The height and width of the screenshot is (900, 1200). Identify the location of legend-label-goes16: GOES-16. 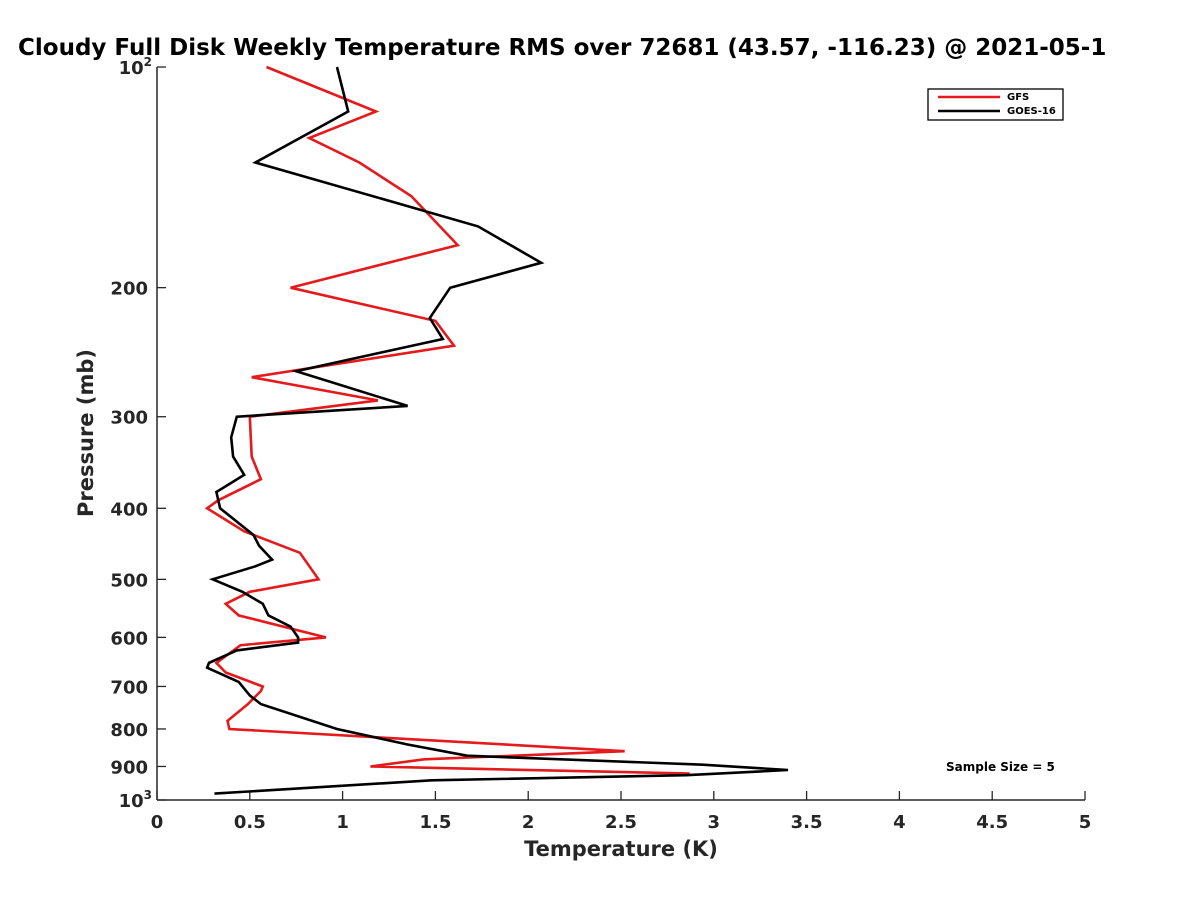
(1031, 111).